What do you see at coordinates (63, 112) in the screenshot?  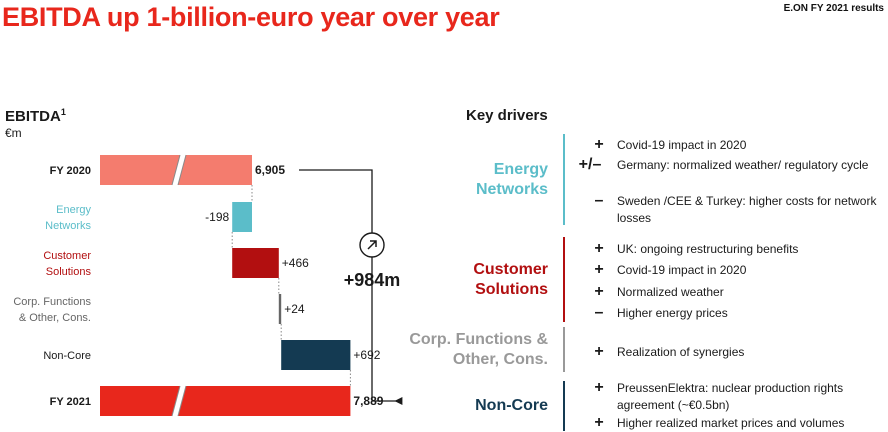 I see `footnote-mark: 1` at bounding box center [63, 112].